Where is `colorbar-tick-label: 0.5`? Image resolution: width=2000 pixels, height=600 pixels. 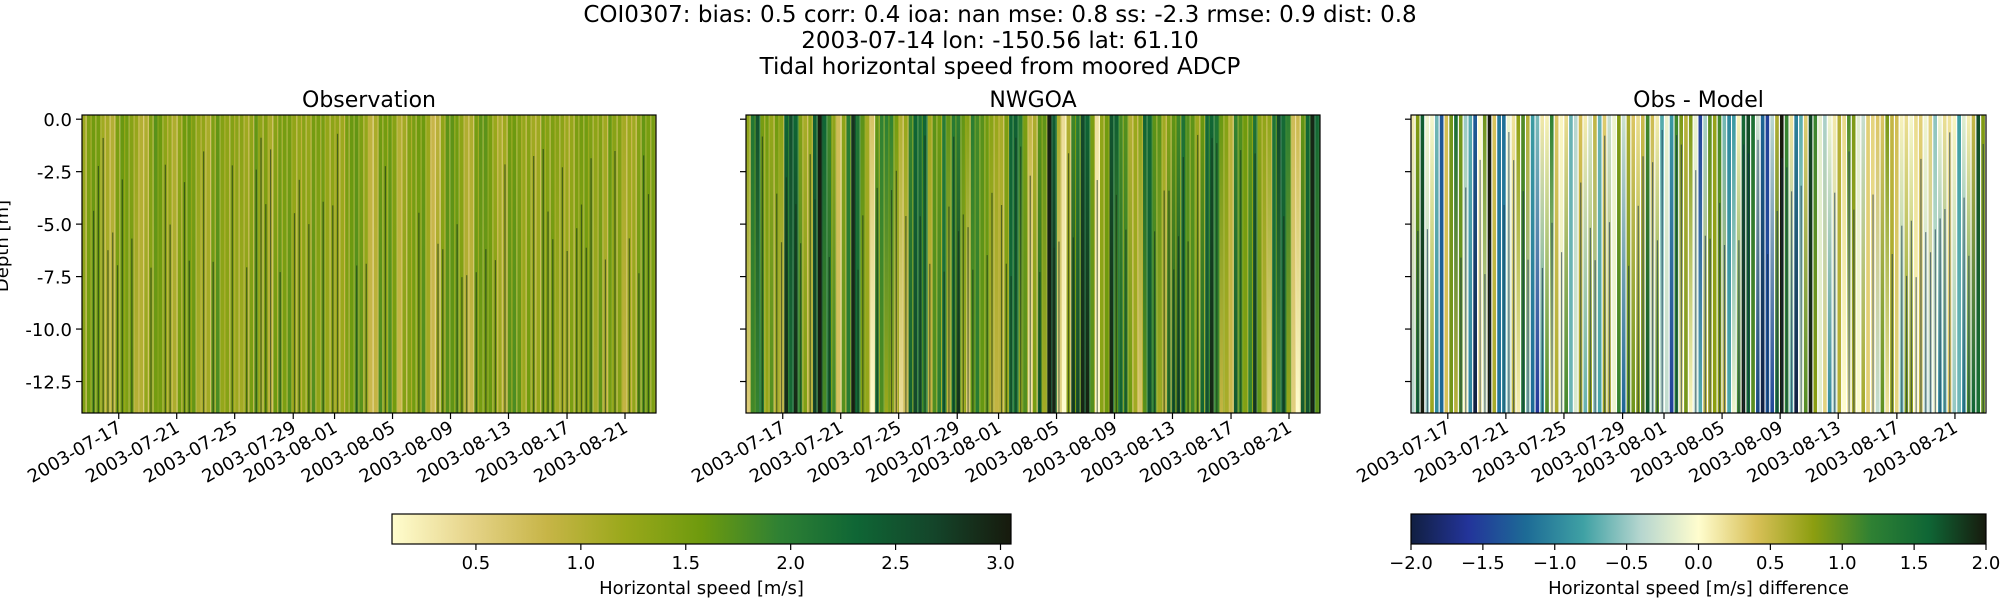
colorbar-tick-label: 0.5 is located at coordinates (476, 563).